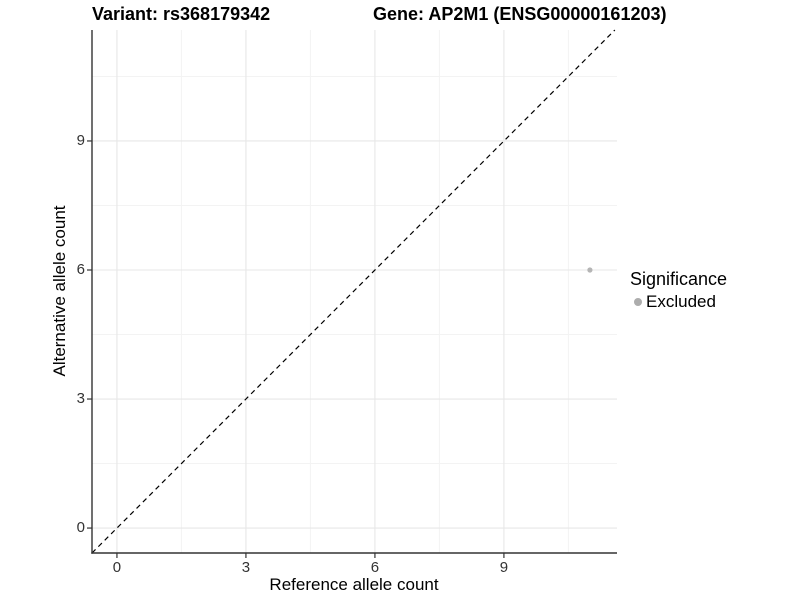  Describe the element at coordinates (80, 269) in the screenshot. I see `y-tick-label: 6` at that location.